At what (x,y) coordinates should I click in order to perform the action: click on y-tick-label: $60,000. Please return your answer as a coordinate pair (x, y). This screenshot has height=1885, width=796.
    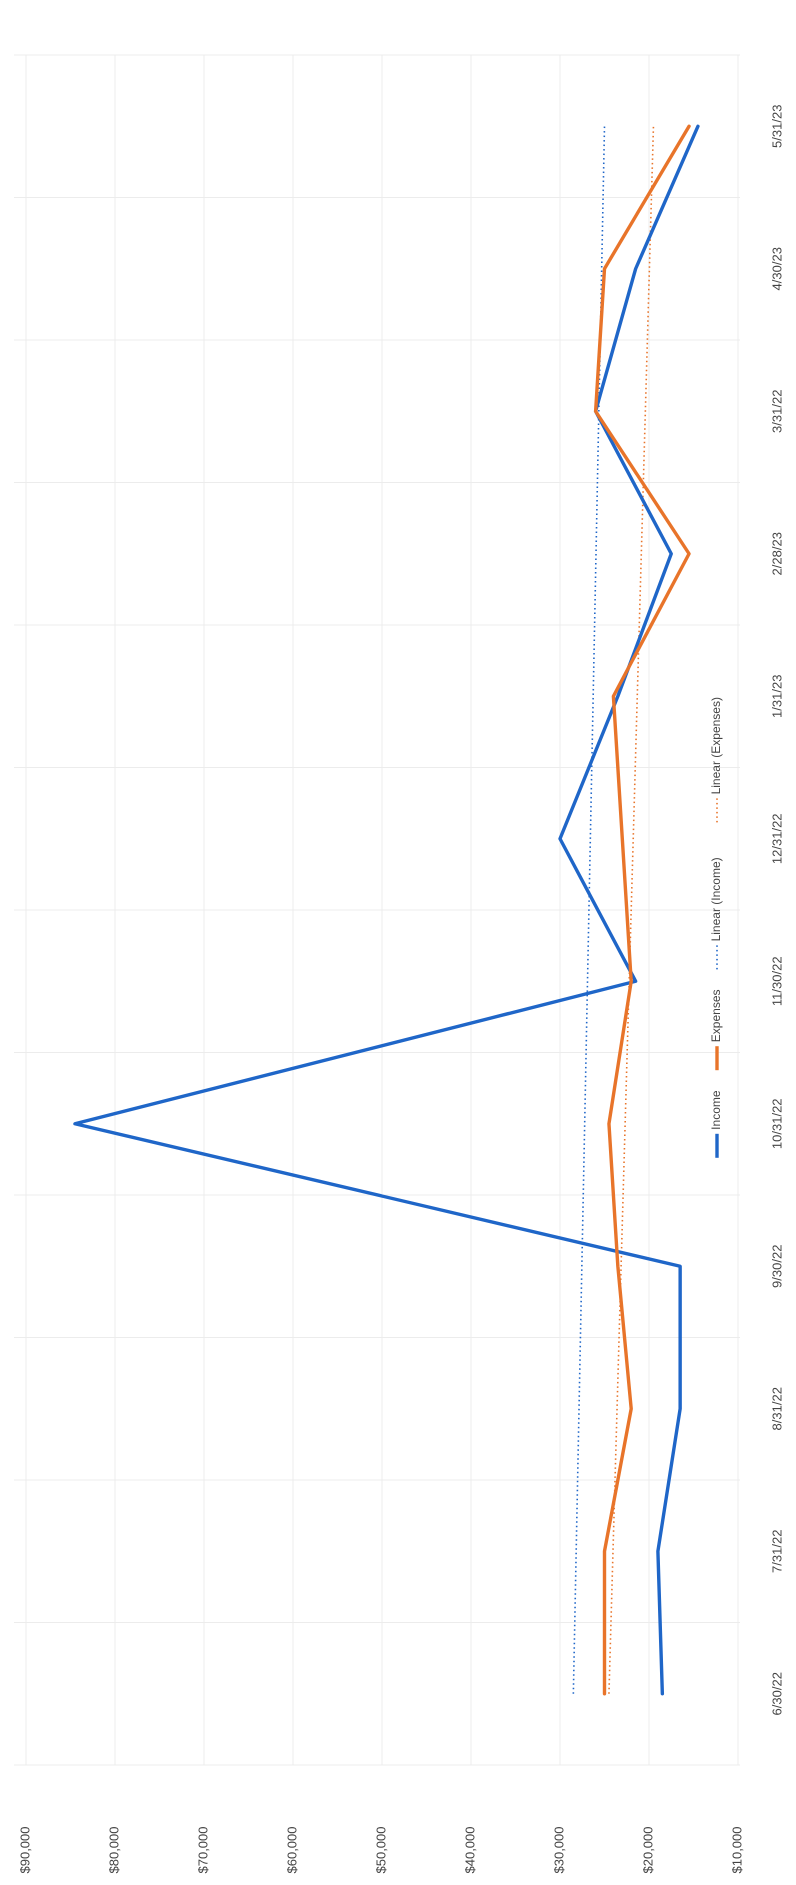
    Looking at the image, I should click on (291, 1850).